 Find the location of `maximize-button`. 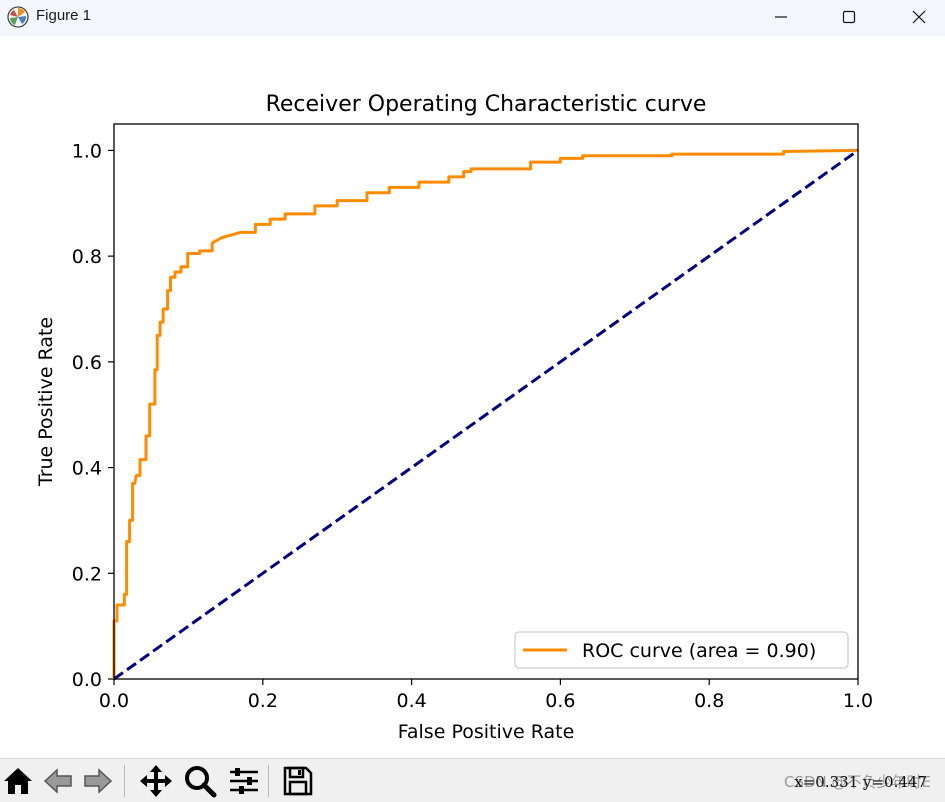

maximize-button is located at coordinates (849, 17).